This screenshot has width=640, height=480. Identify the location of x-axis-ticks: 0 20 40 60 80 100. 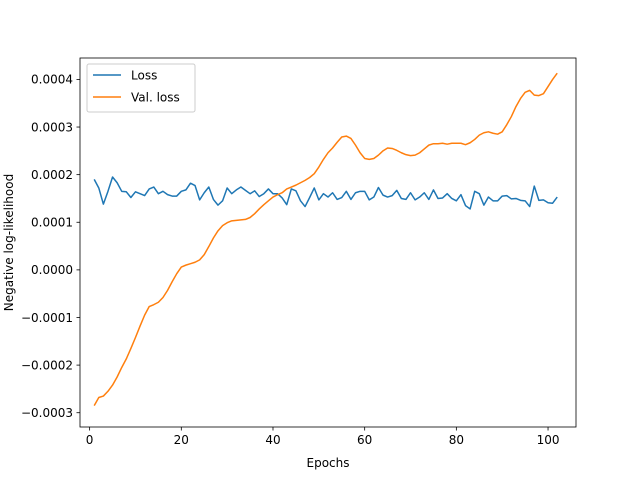
(323, 437).